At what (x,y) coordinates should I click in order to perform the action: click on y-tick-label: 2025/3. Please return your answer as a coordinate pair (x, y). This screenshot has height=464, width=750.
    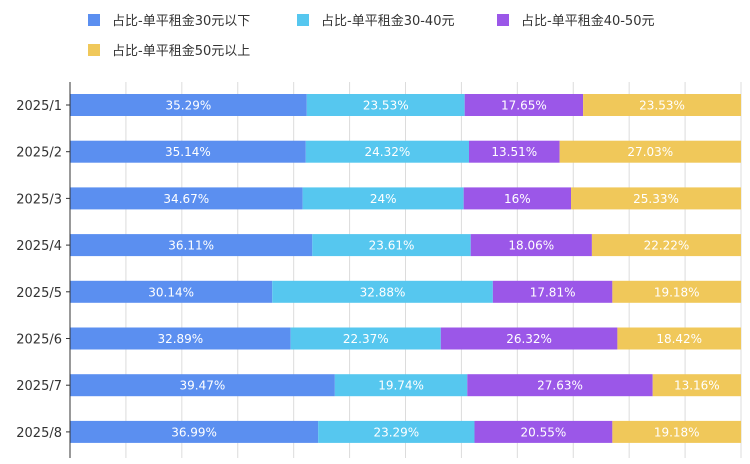
    Looking at the image, I should click on (39, 199).